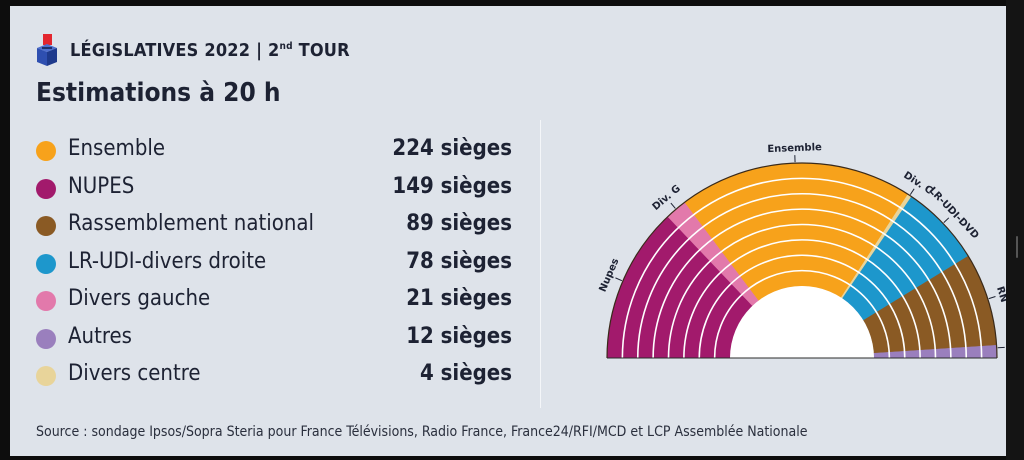  Describe the element at coordinates (139, 298) in the screenshot. I see `legend-label: Divers gauche` at that location.